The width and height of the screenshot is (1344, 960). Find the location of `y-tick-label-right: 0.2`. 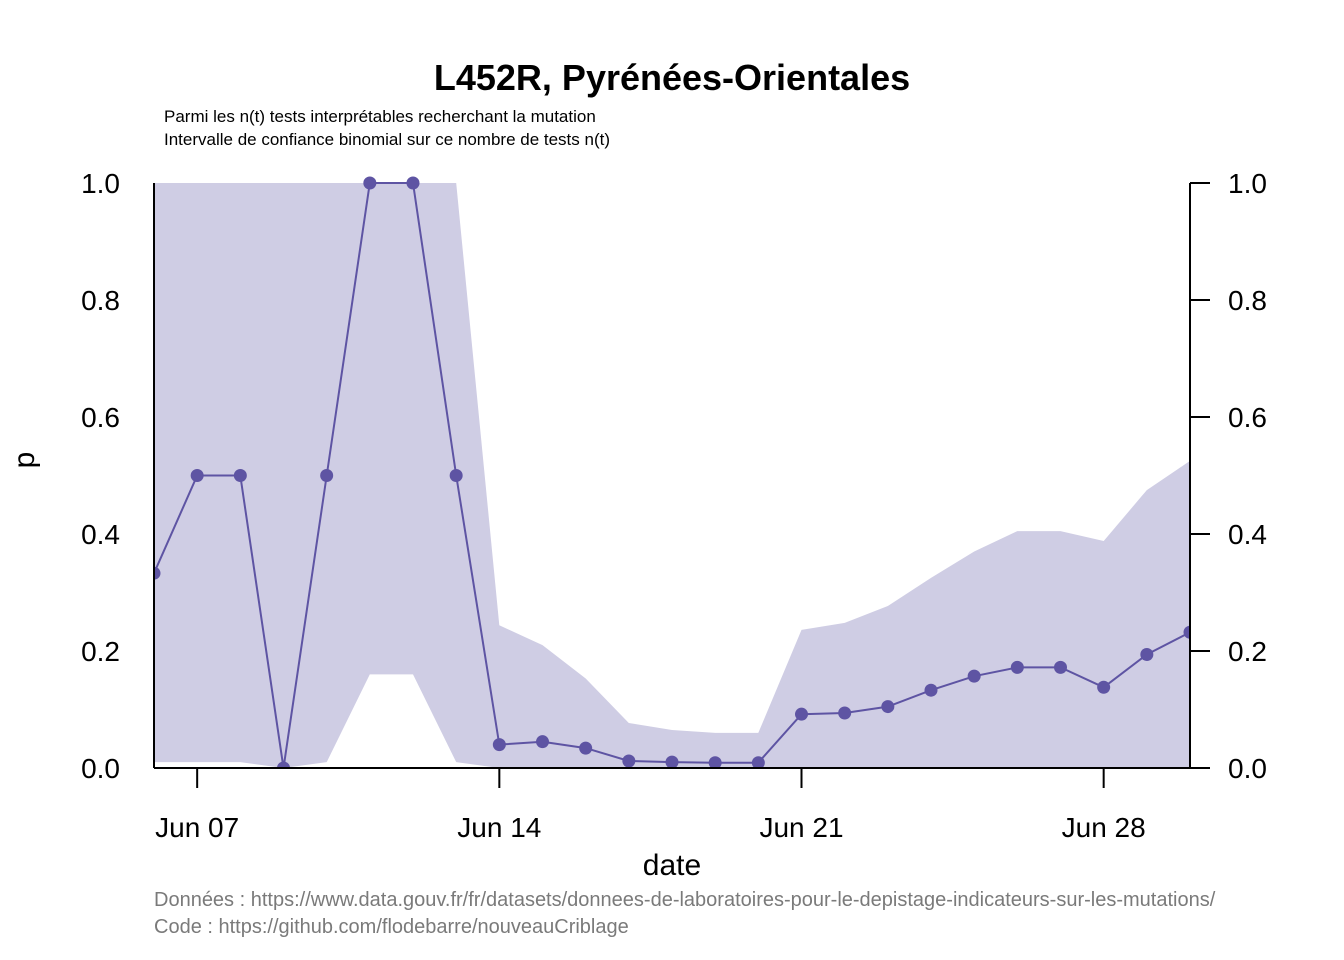

y-tick-label-right: 0.2 is located at coordinates (1247, 651).